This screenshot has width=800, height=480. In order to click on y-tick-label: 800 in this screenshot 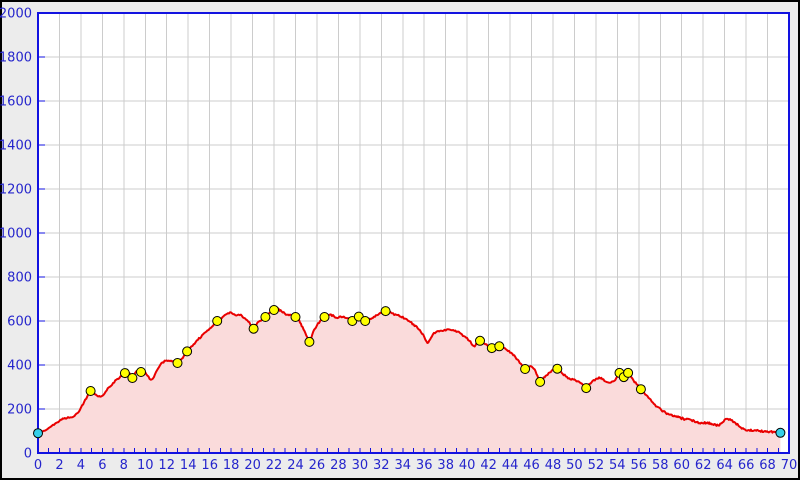, I will do `click(19, 278)`.